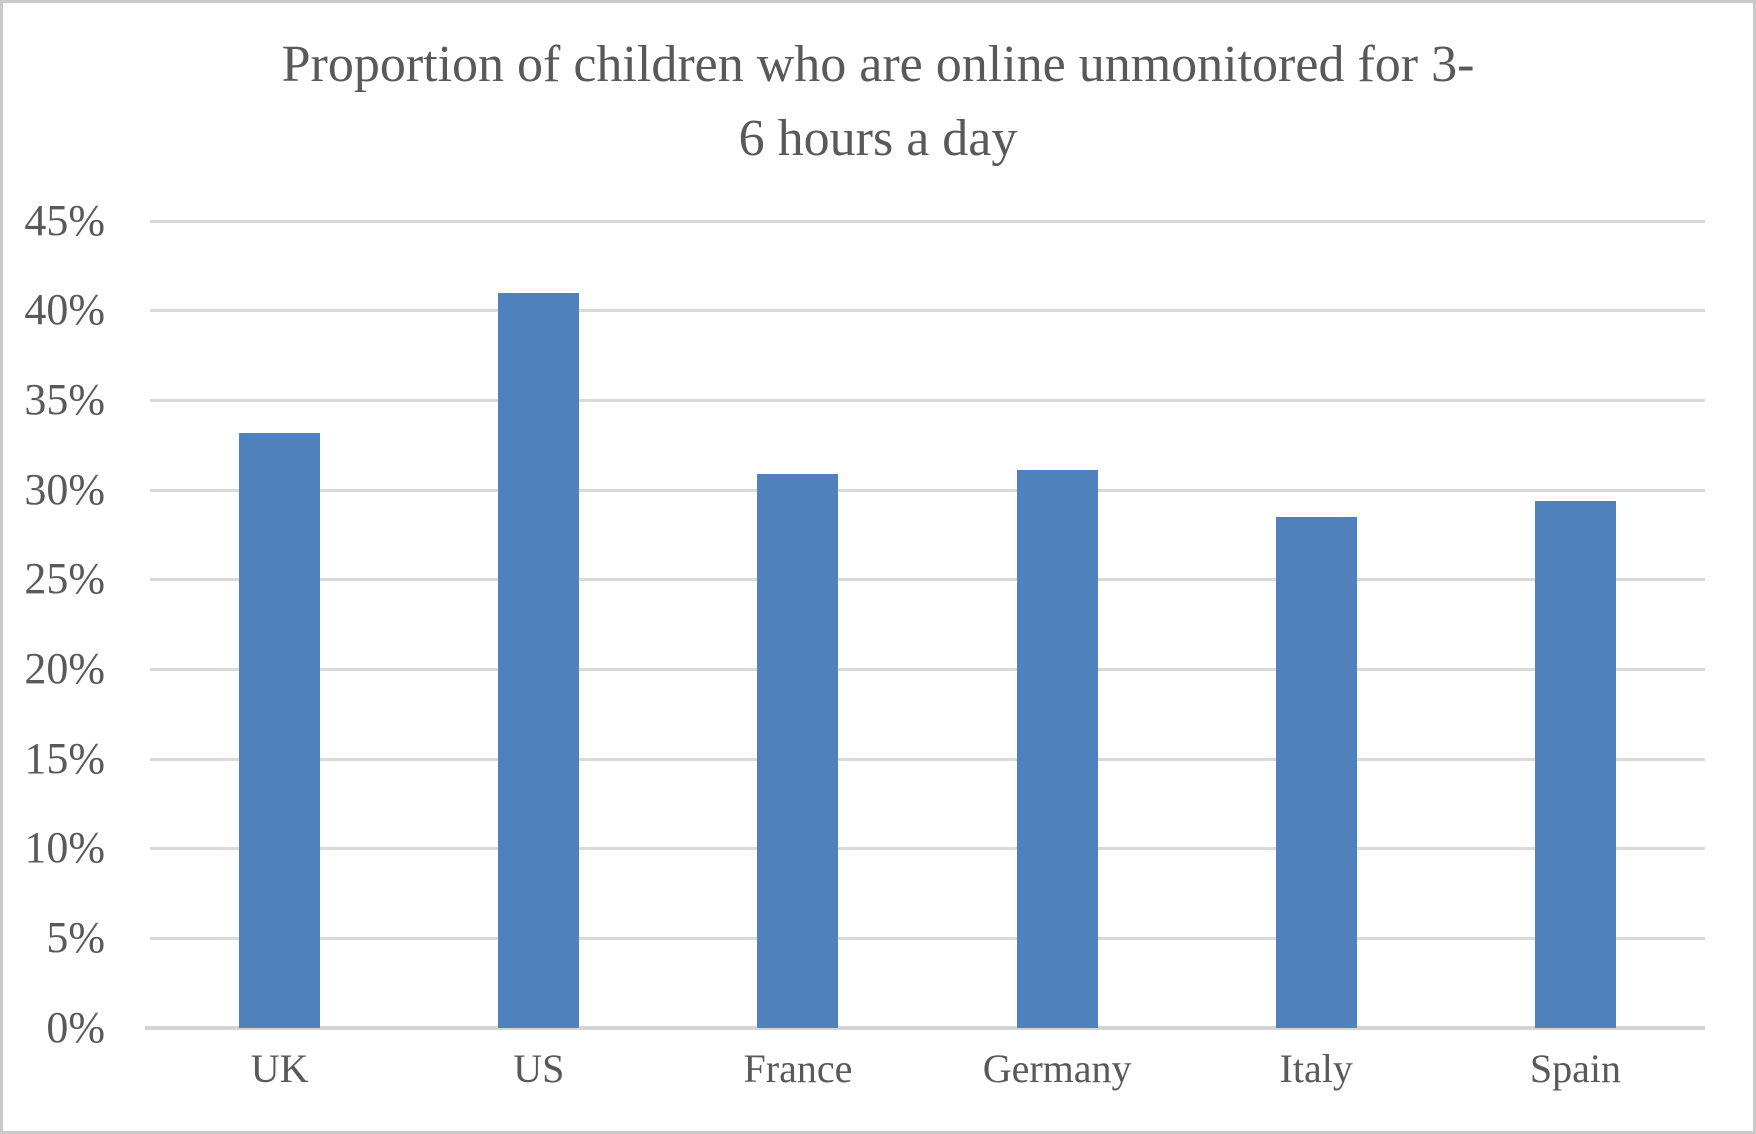 Image resolution: width=1756 pixels, height=1134 pixels. What do you see at coordinates (280, 730) in the screenshot?
I see `bar-uk` at bounding box center [280, 730].